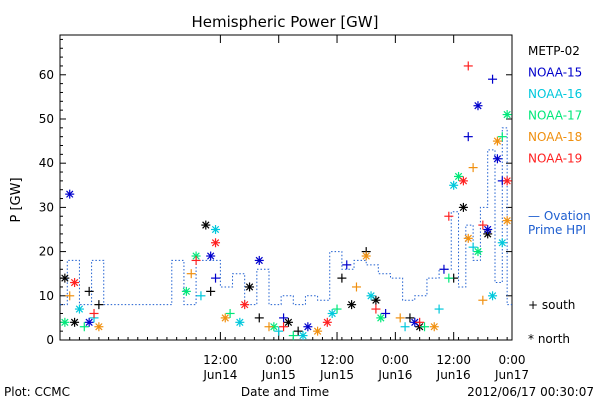  Describe the element at coordinates (46, 119) in the screenshot. I see `y-tick-label: 50` at that location.